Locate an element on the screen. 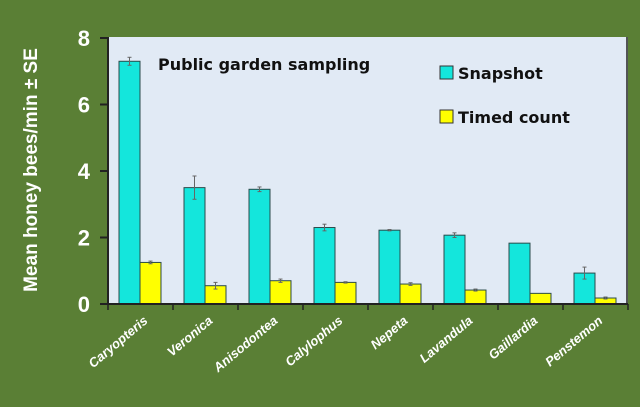  chart-title: Public garden sampling is located at coordinates (264, 64).